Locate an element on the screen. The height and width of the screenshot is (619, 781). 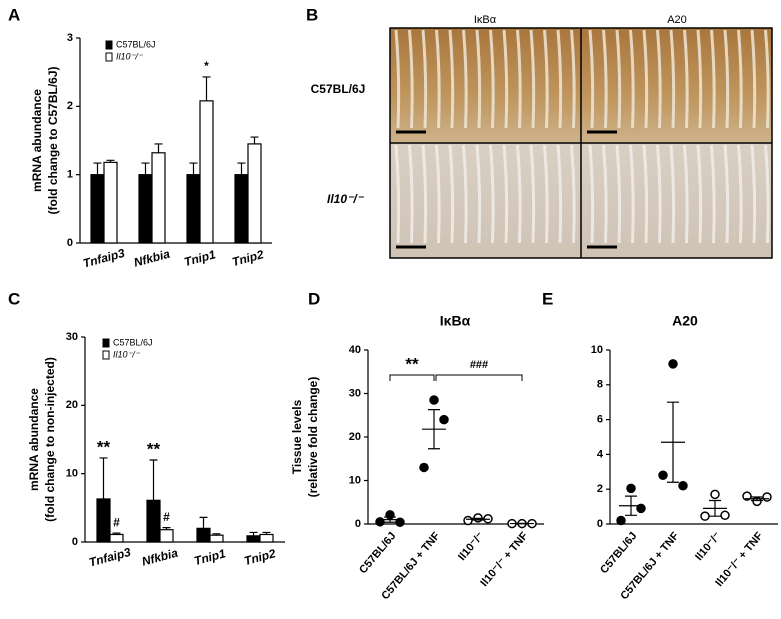
y-tick-label: 10 is located at coordinates (597, 350).